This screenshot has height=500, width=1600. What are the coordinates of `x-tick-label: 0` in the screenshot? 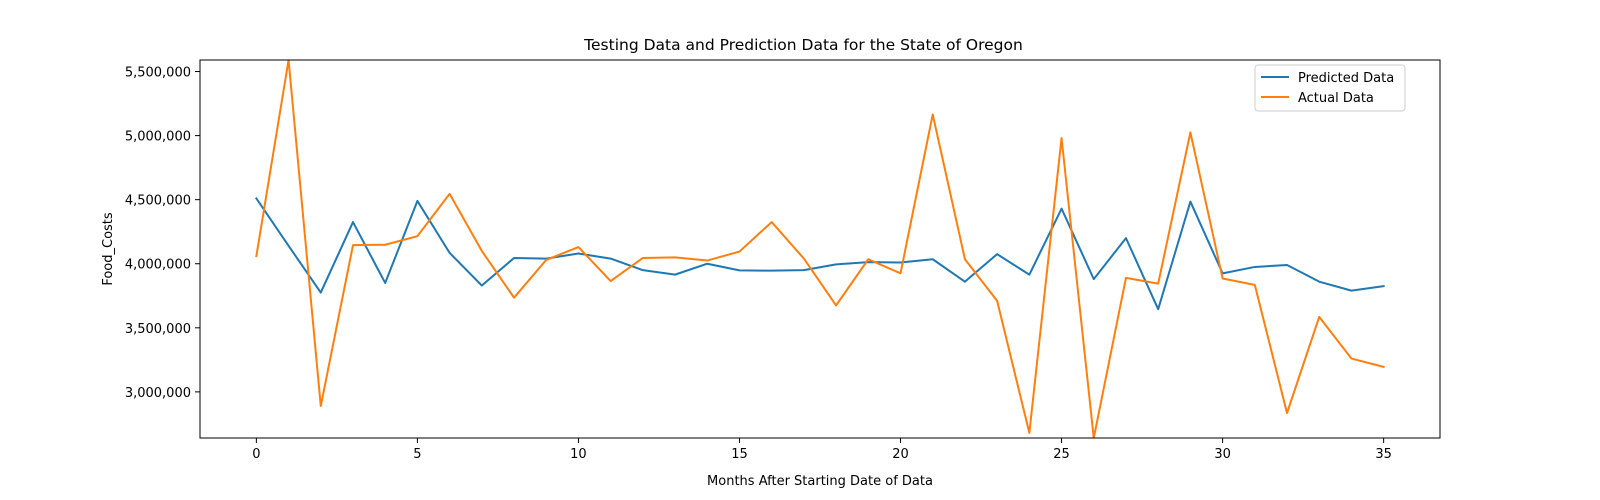 It's located at (256, 454).